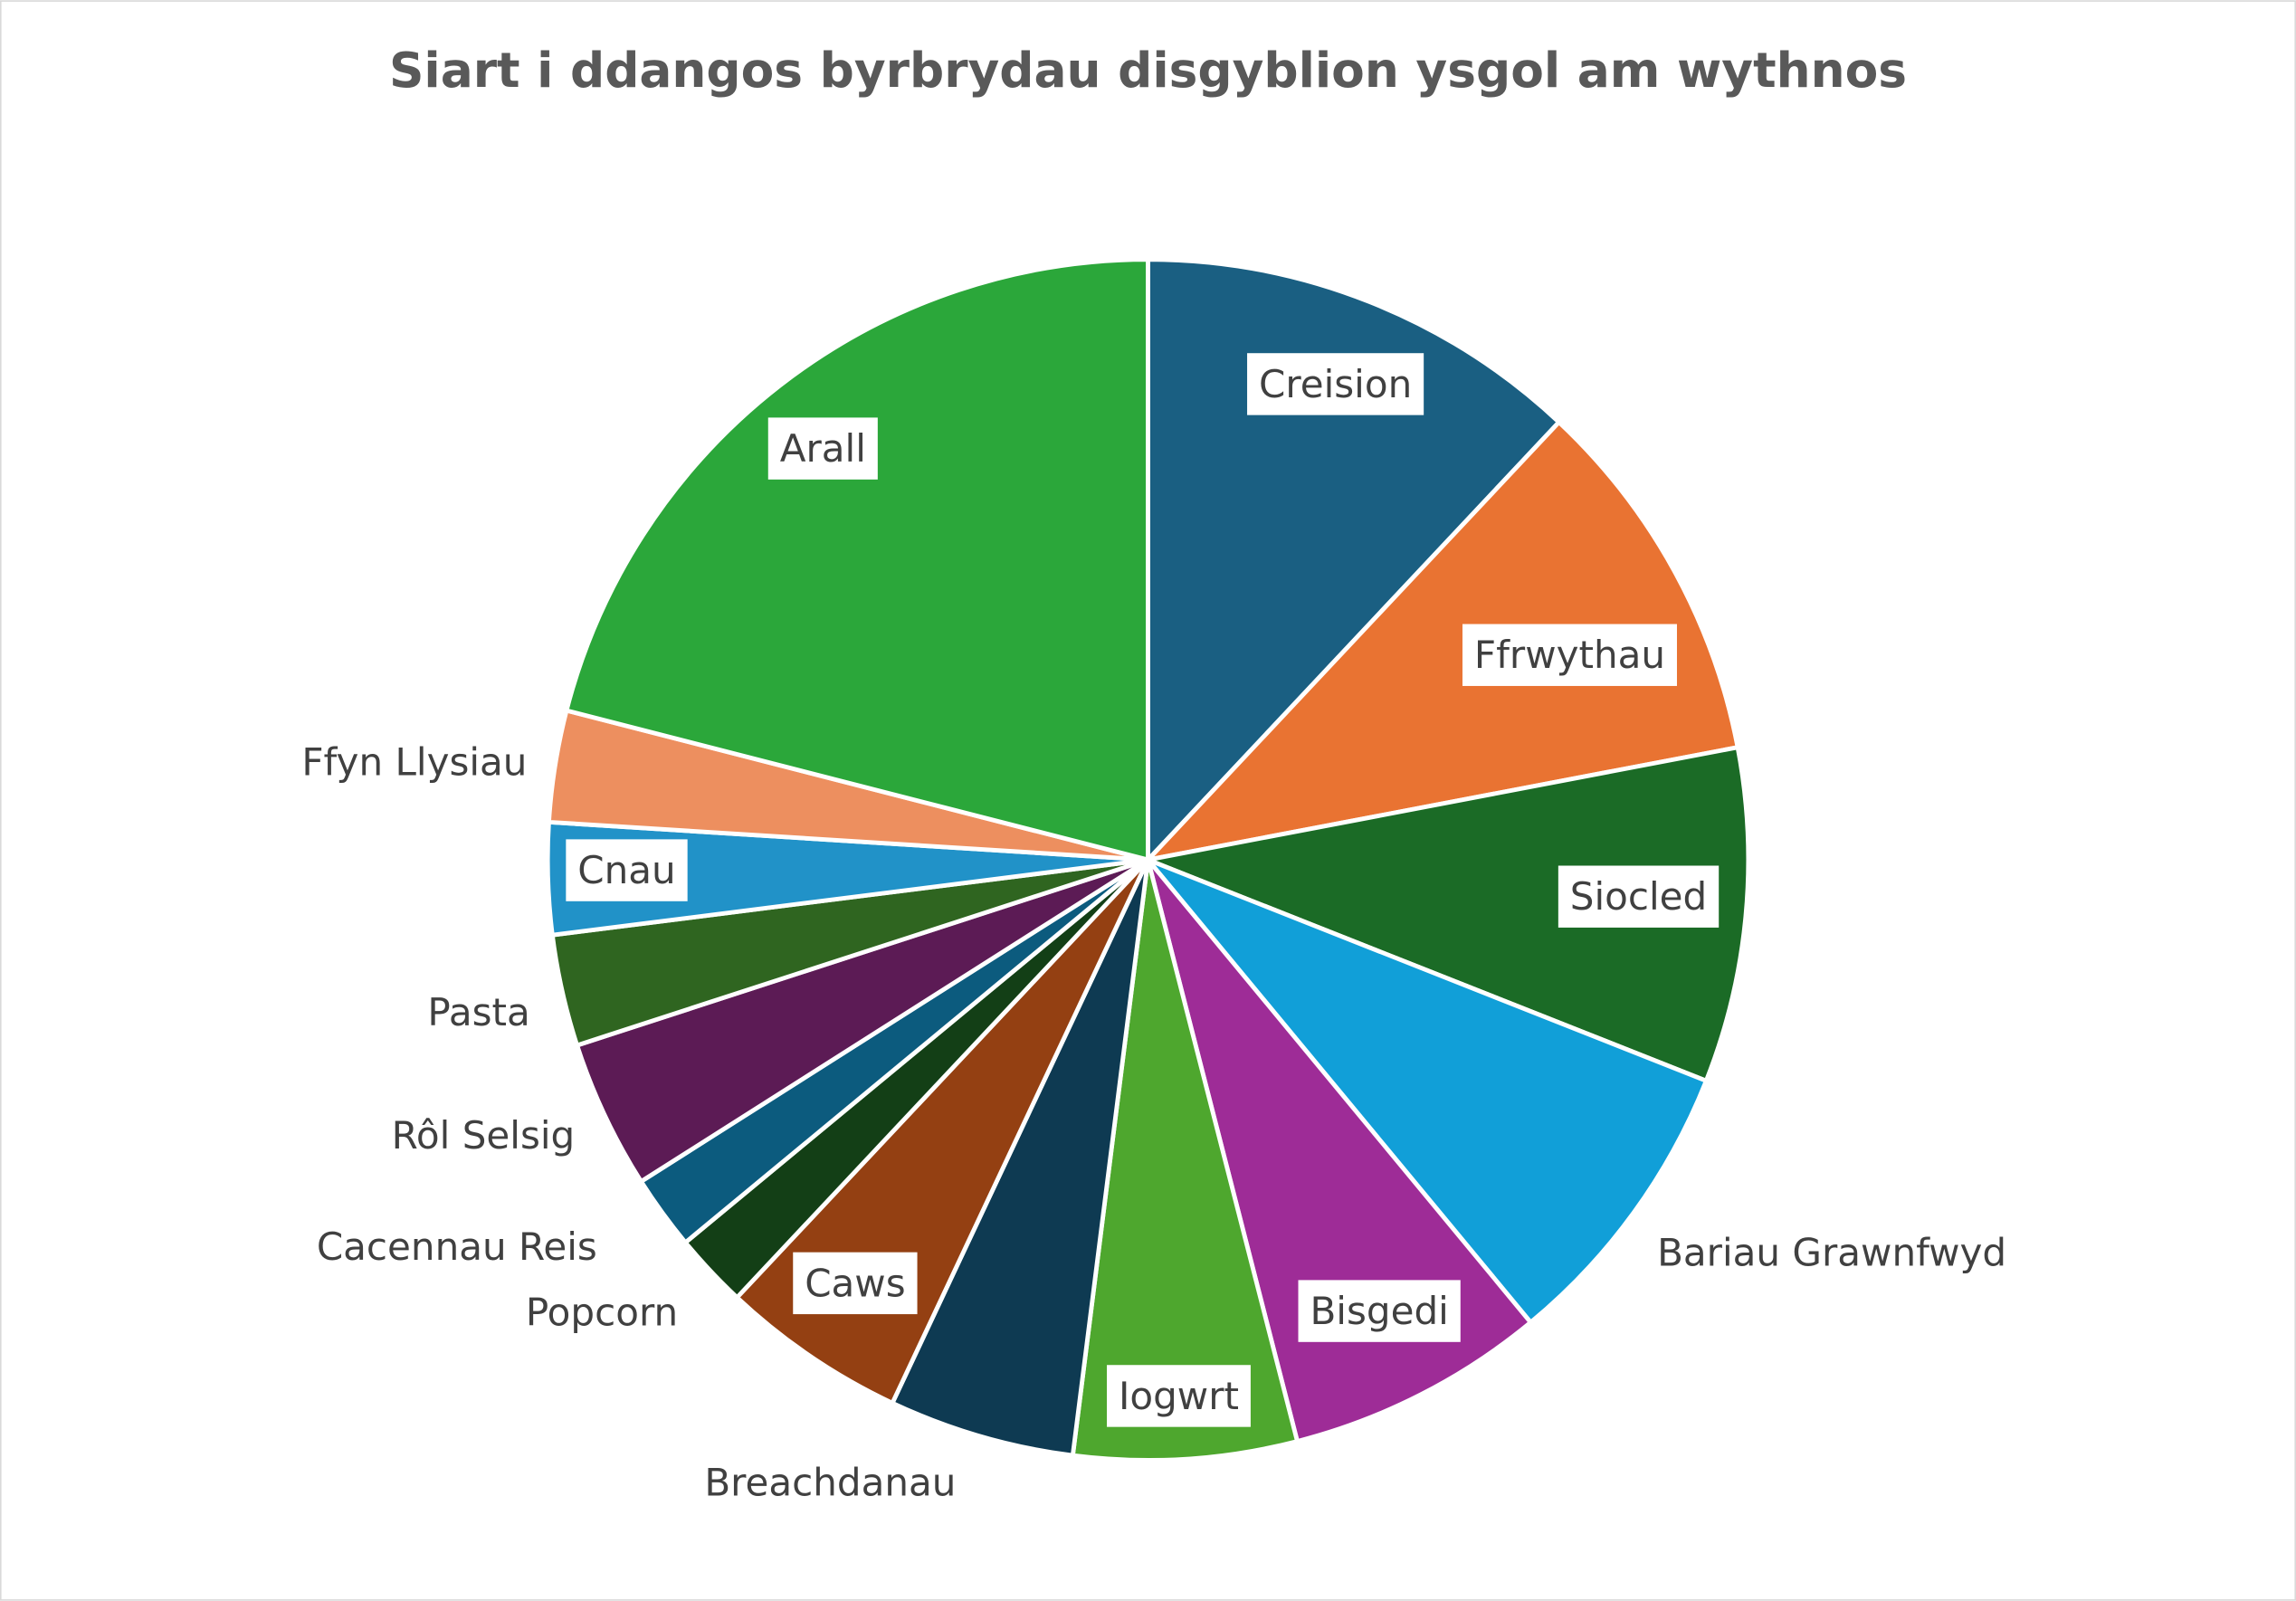  I want to click on slice-label: Breachdanau, so click(830, 1482).